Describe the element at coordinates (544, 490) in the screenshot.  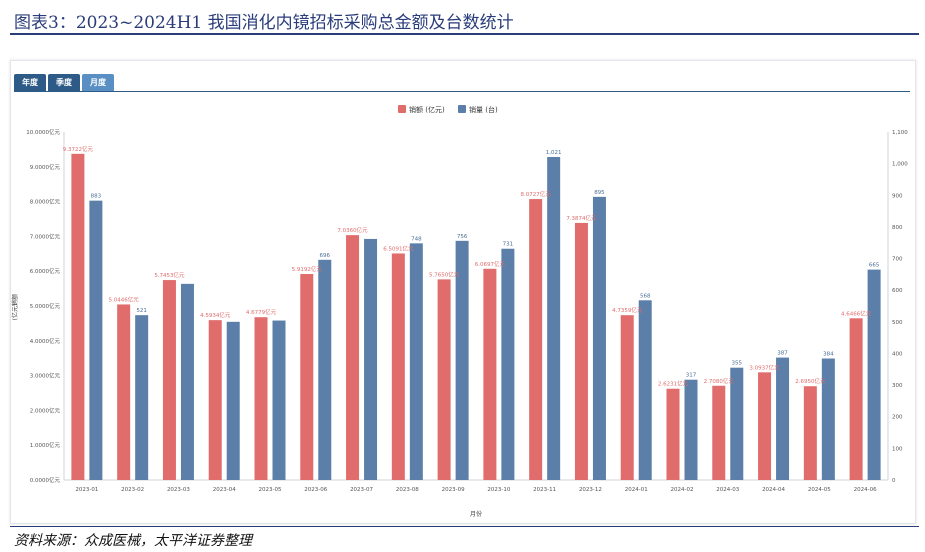
I see `x-tick-label: 2023-11` at that location.